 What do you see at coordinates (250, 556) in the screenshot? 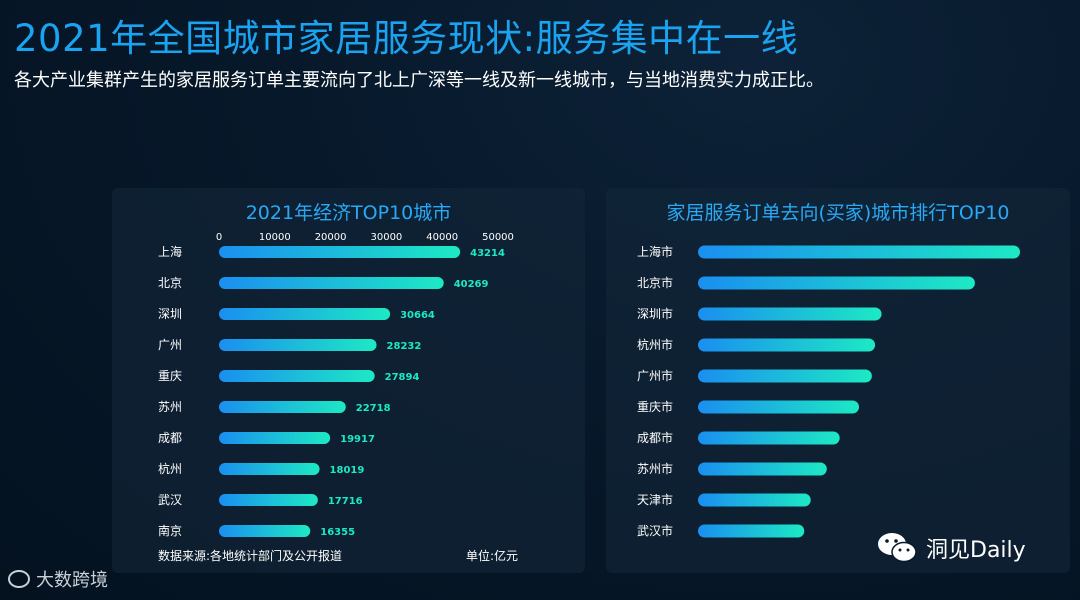
I see `source-note: 数据来源:各地统计部门及公开报道` at bounding box center [250, 556].